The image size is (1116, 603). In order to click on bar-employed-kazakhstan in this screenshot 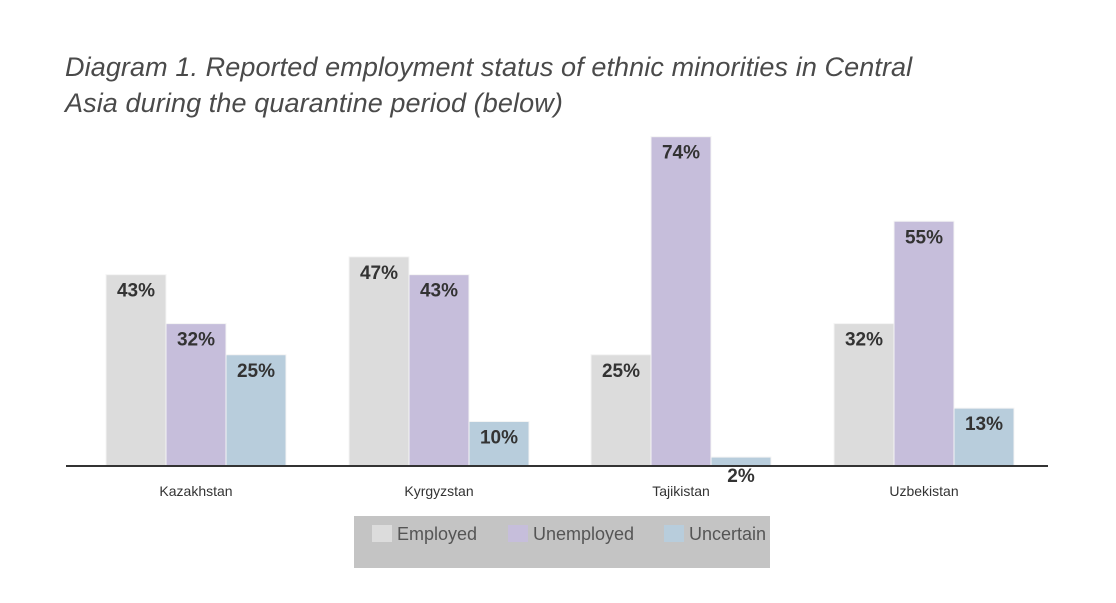, I will do `click(136, 370)`.